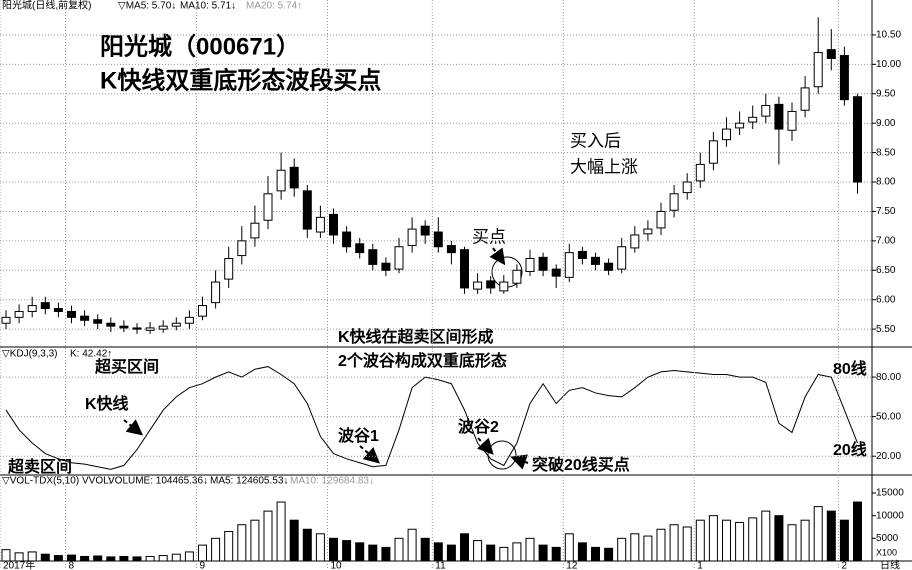  What do you see at coordinates (604, 166) in the screenshot?
I see `annotation: 大幅上涨` at bounding box center [604, 166].